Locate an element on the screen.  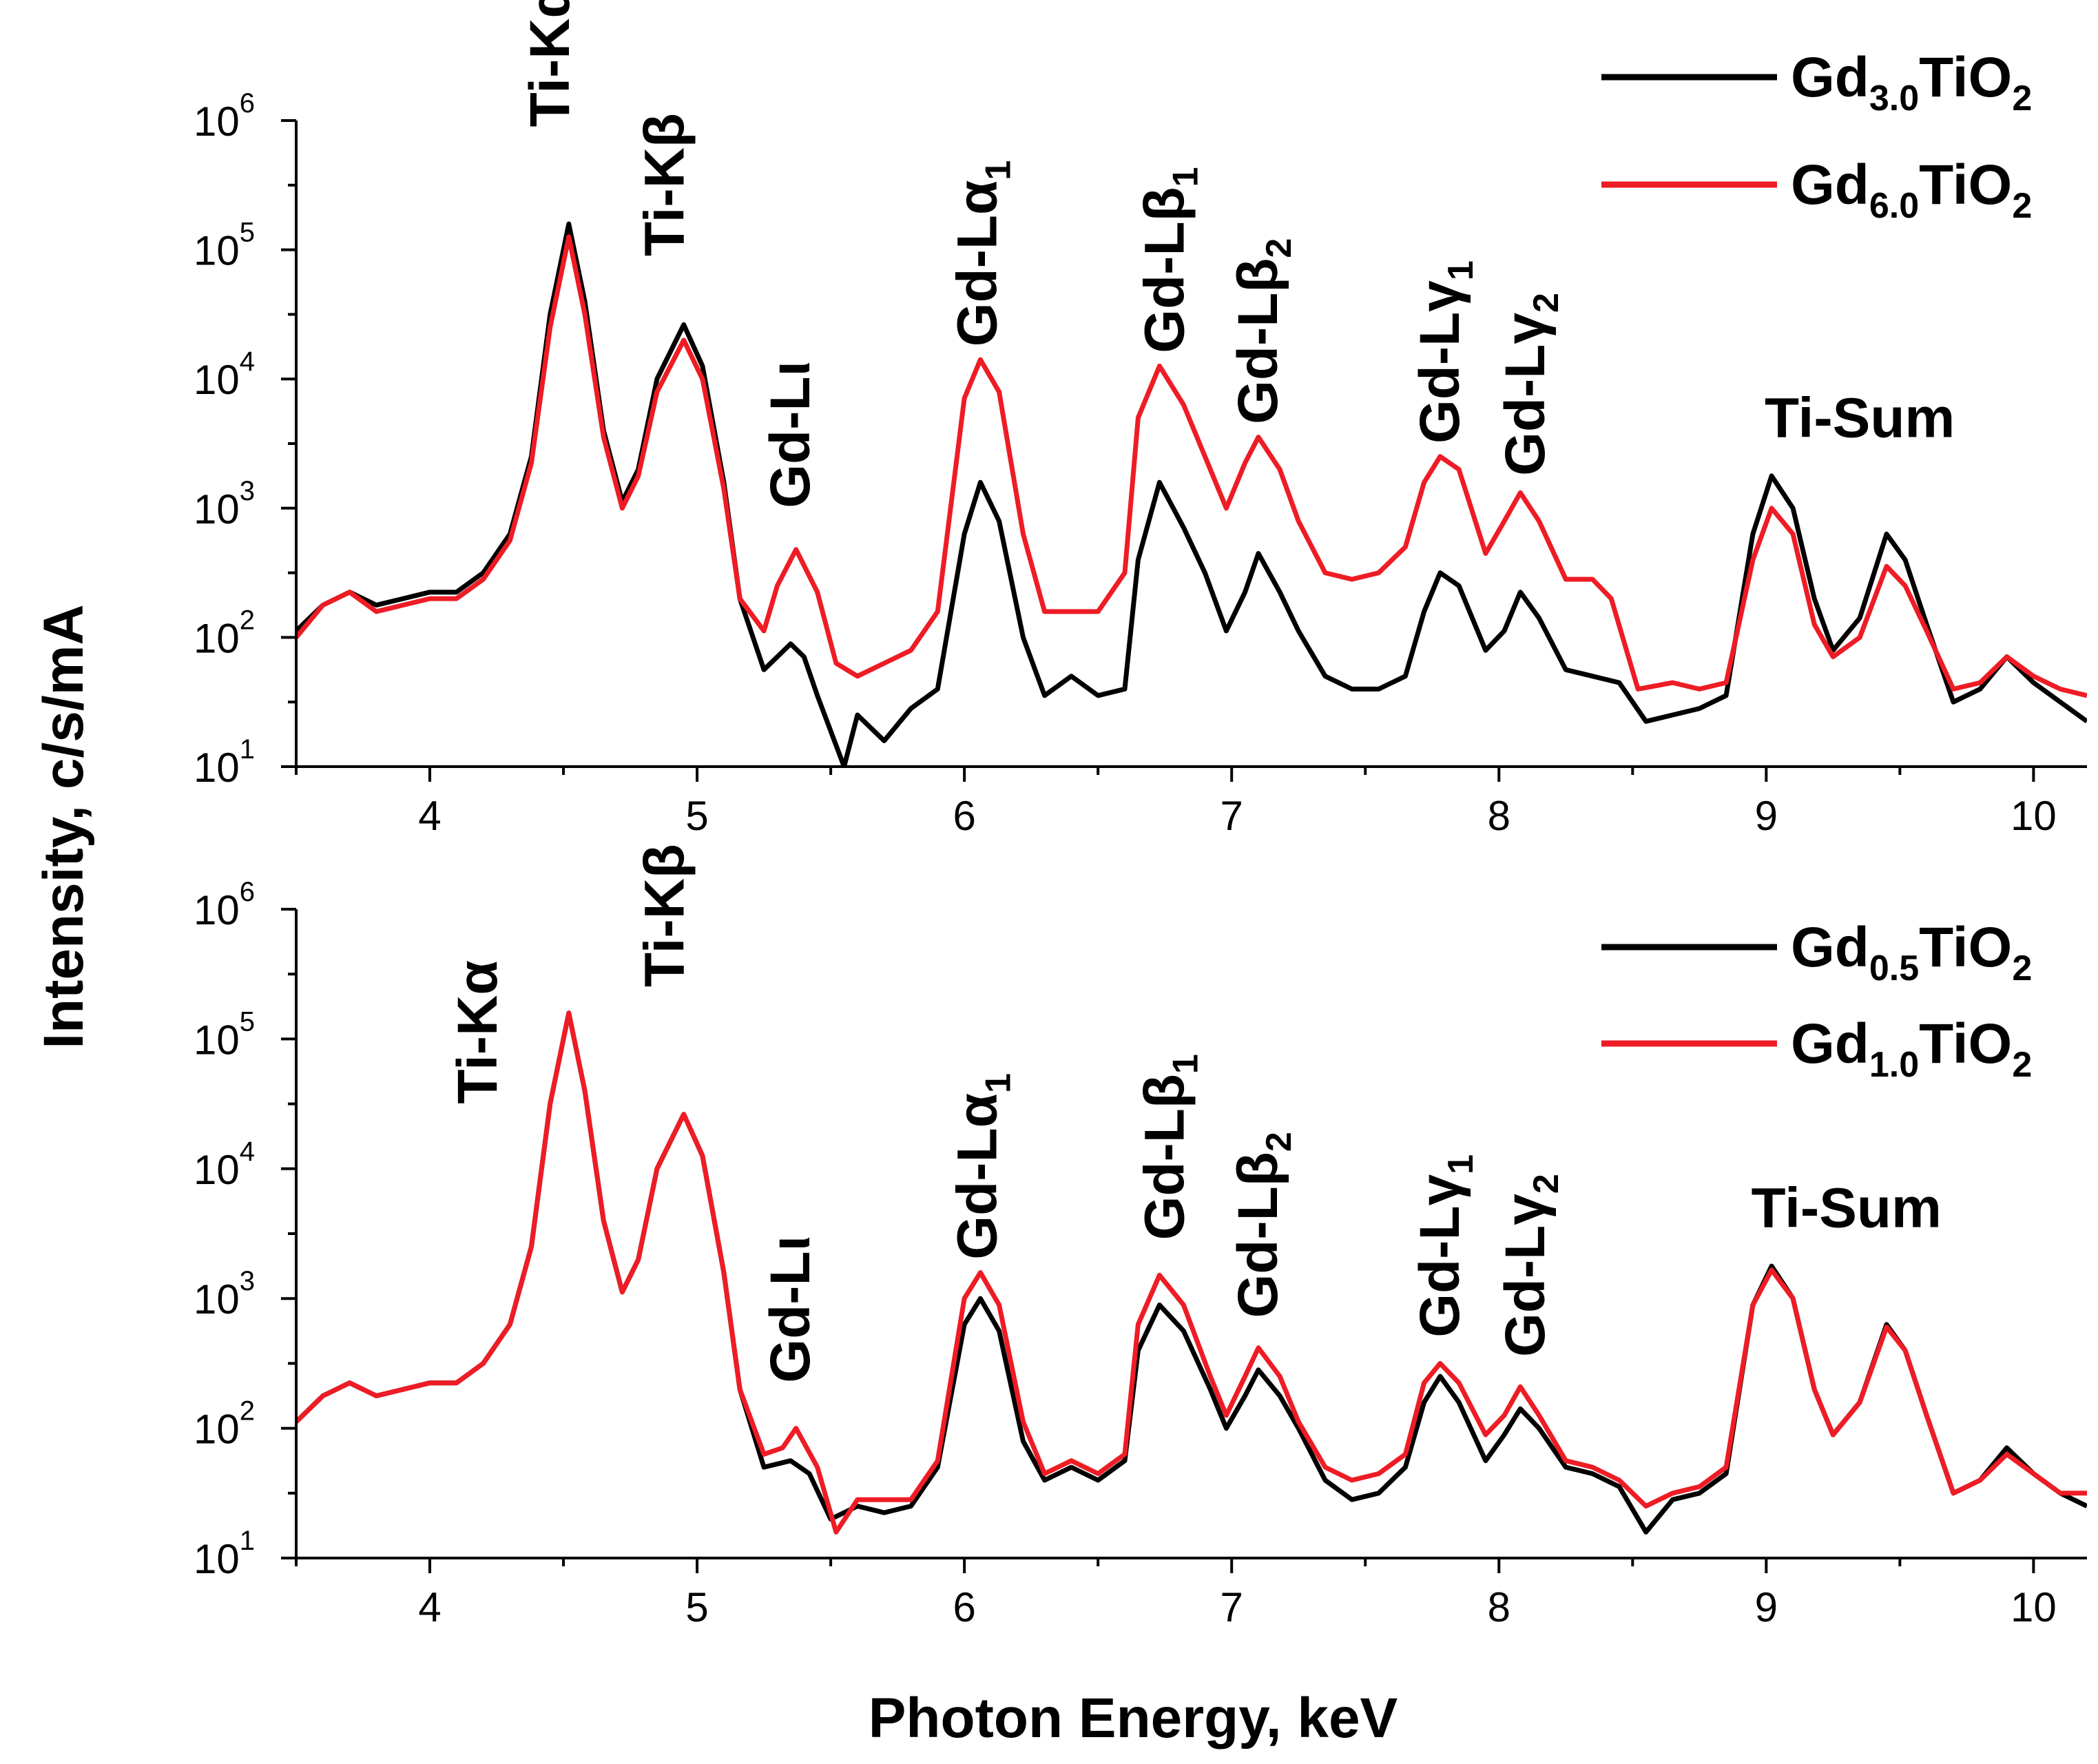
x-axis-label: Photon Energy, keV is located at coordinates (1133, 1718).